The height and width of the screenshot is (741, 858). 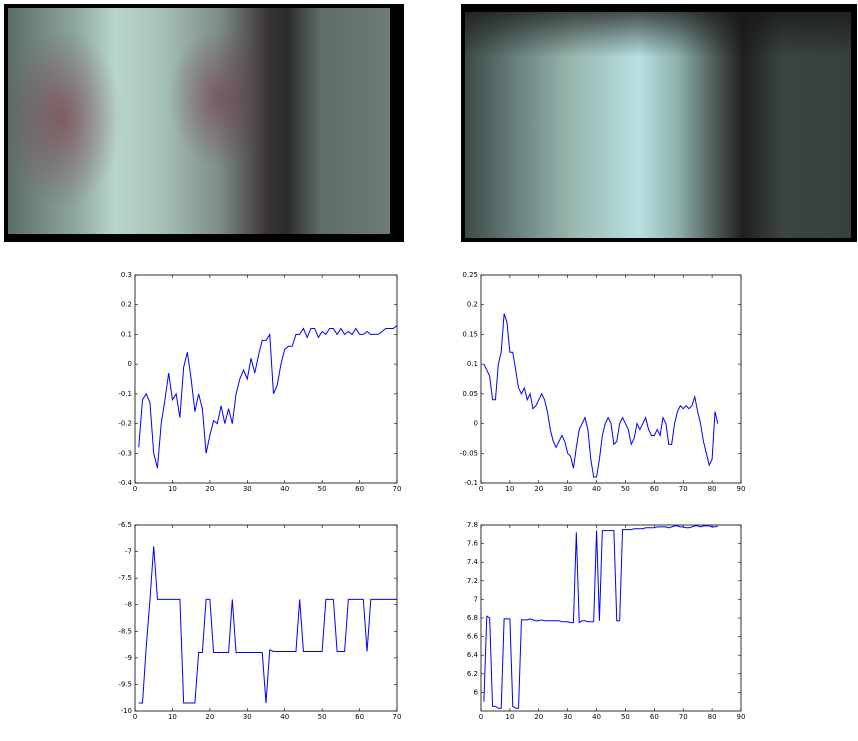 I want to click on y-tick-label: -8.5, so click(x=125, y=631).